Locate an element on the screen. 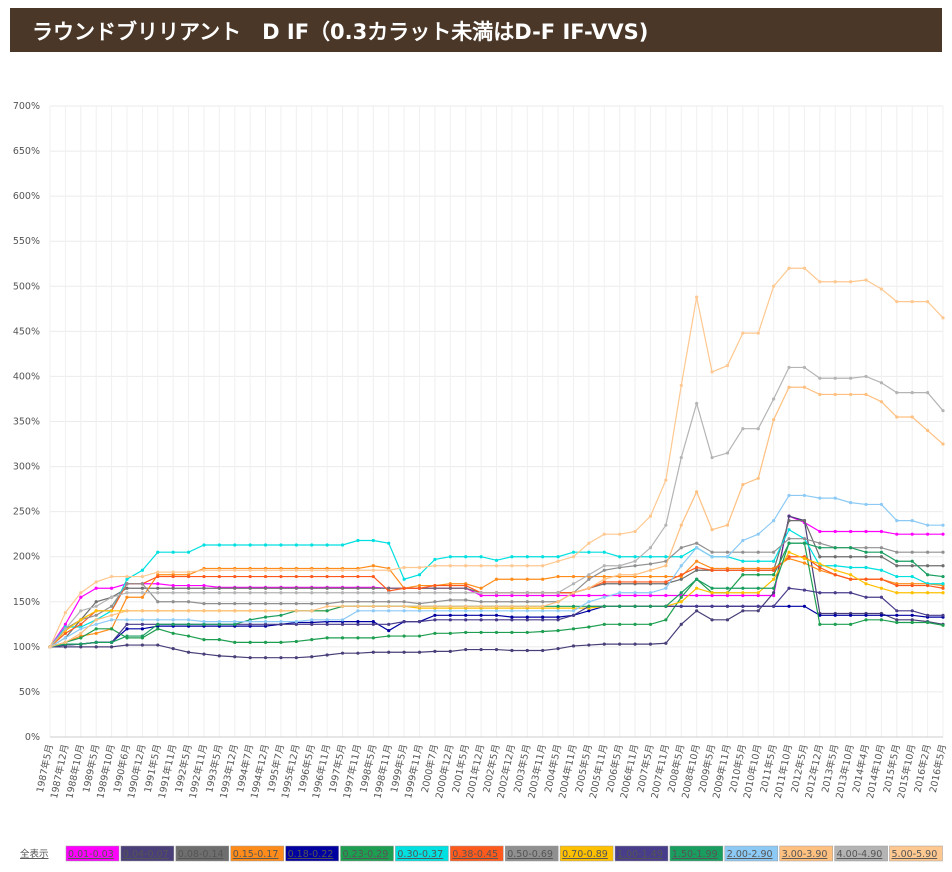 The height and width of the screenshot is (872, 952). legend-item: 3.00-3.90 is located at coordinates (806, 853).